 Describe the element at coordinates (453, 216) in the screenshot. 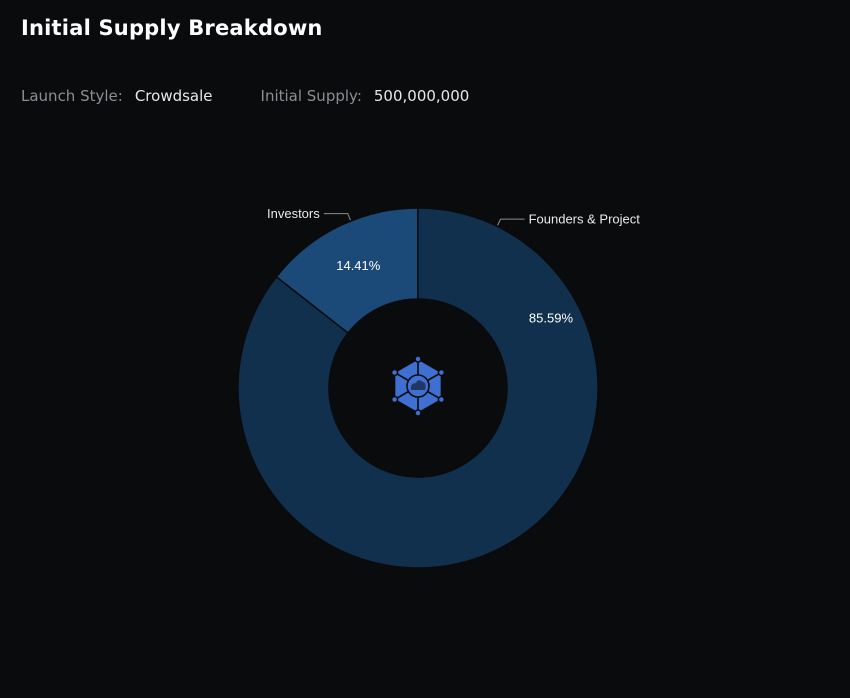

I see `chart-callouts: Investors Founders & Project` at that location.